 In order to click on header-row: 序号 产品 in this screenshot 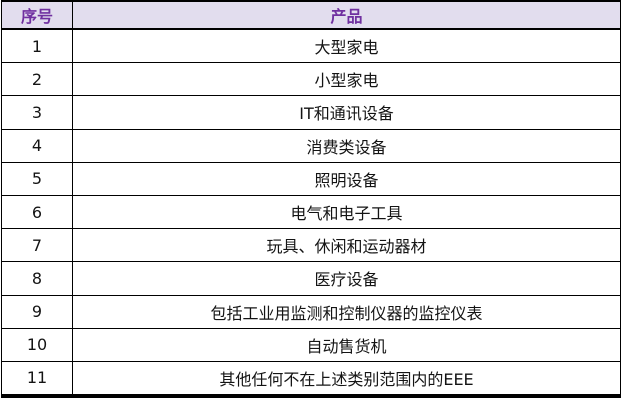, I will do `click(311, 15)`.